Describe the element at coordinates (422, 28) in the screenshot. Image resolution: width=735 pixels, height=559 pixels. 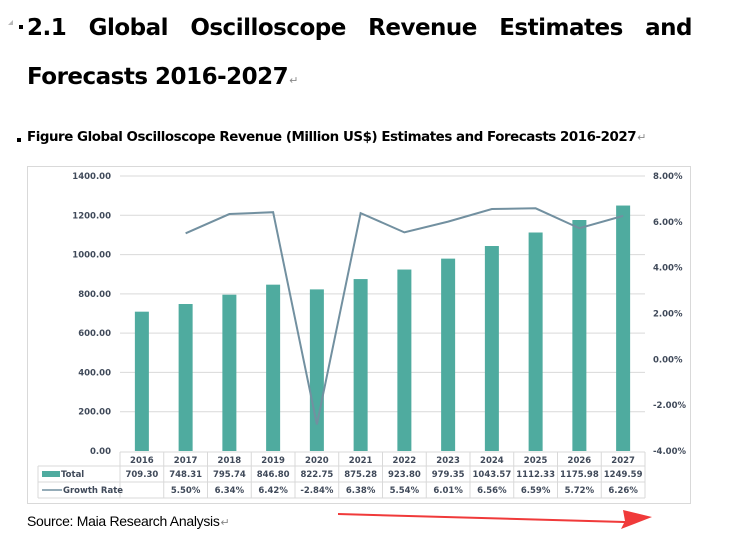
I see `heading-word: Revenue` at that location.